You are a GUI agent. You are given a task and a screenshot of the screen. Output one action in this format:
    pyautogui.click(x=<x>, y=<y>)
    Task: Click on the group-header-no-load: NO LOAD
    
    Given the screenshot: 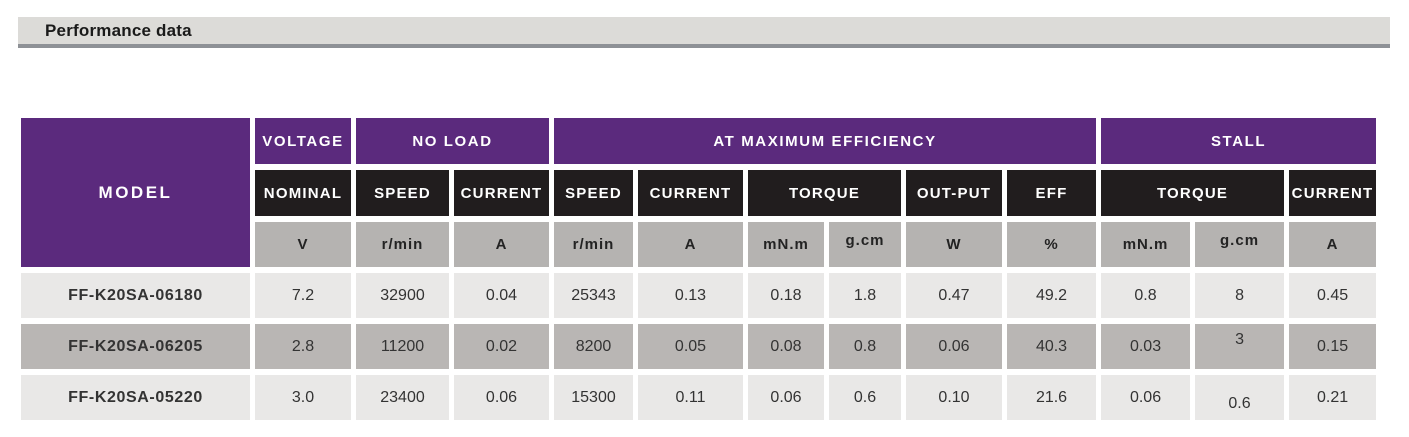 What is the action you would take?
    pyautogui.click(x=452, y=141)
    